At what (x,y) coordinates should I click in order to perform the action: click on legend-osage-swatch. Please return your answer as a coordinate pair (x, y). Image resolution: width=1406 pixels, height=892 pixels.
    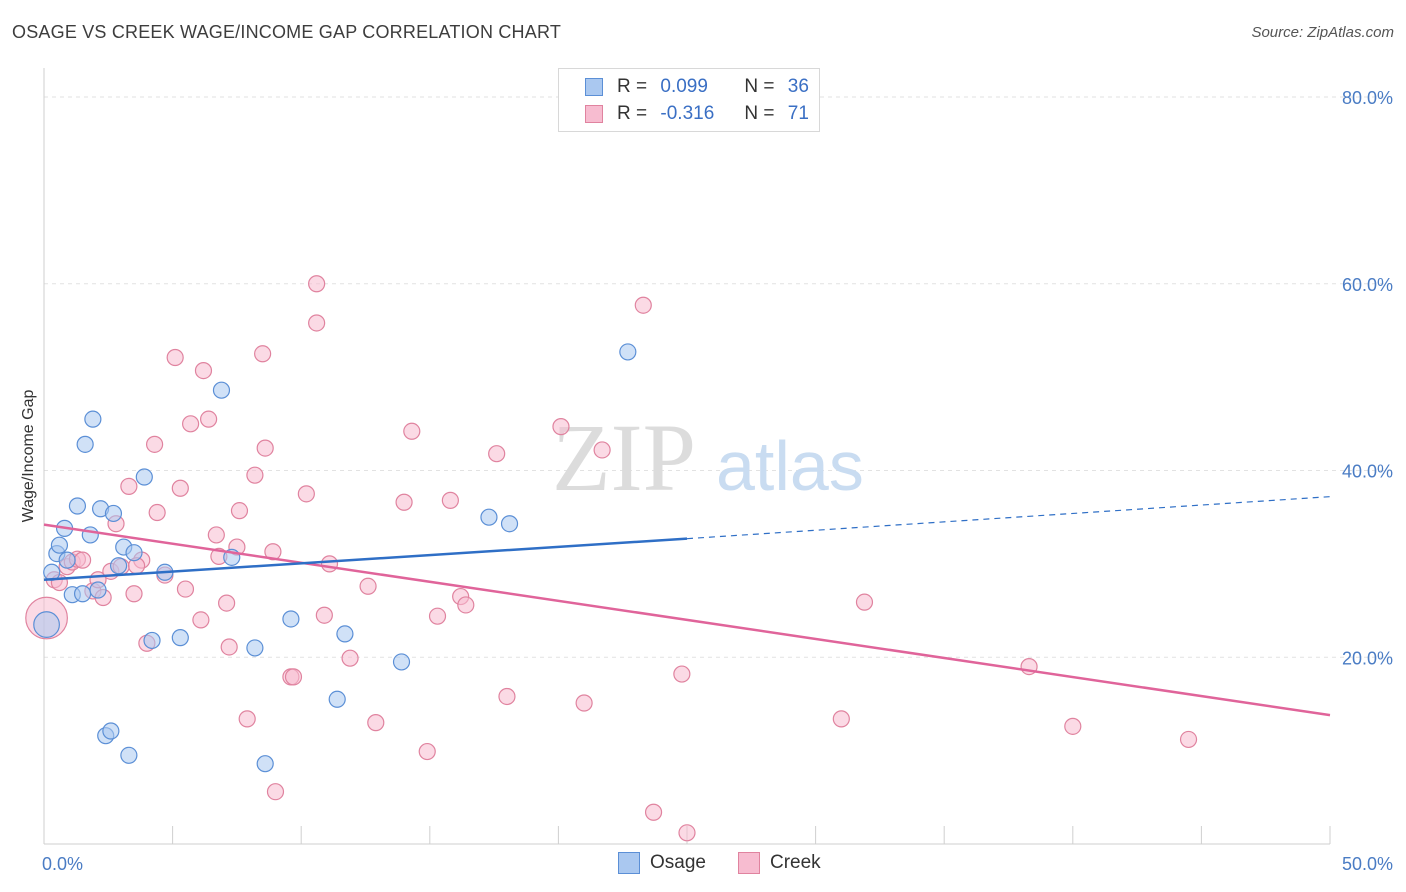
    Looking at the image, I should click on (629, 863).